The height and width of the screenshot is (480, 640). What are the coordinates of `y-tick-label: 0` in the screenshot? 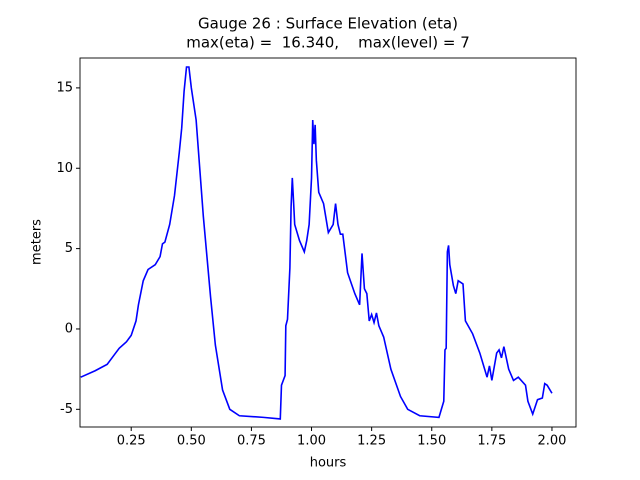 It's located at (69, 328).